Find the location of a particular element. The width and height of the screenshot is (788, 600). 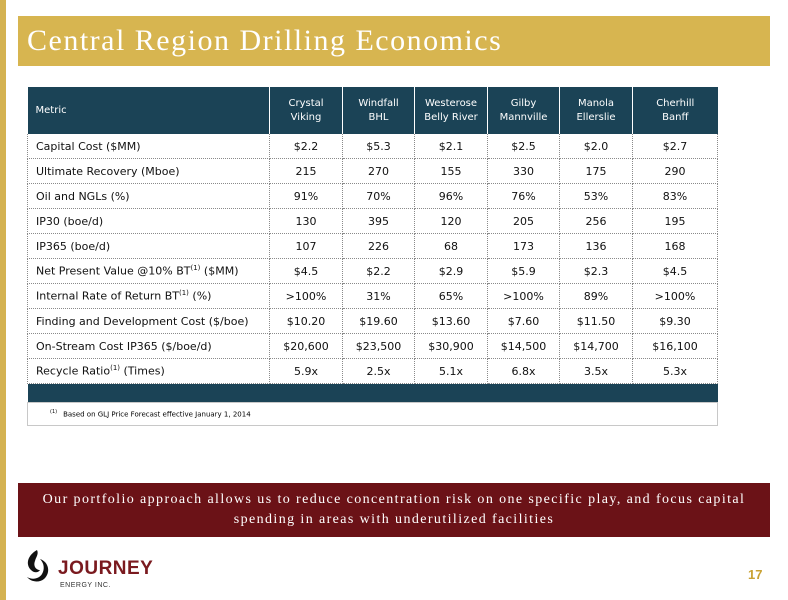

table-cell: $2.1 is located at coordinates (451, 146).